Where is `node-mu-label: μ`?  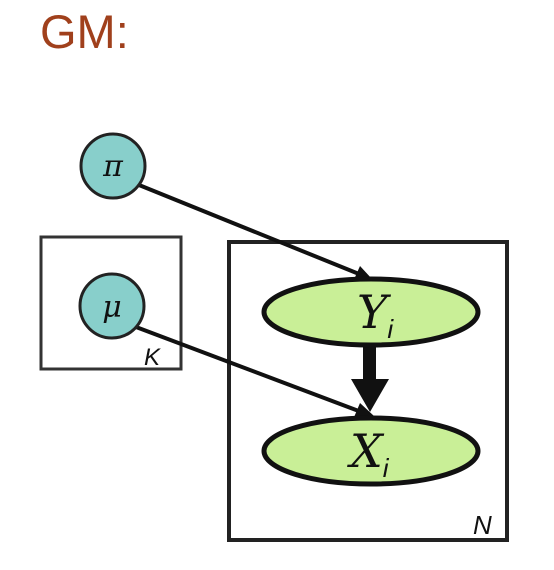
node-mu-label: μ is located at coordinates (112, 307).